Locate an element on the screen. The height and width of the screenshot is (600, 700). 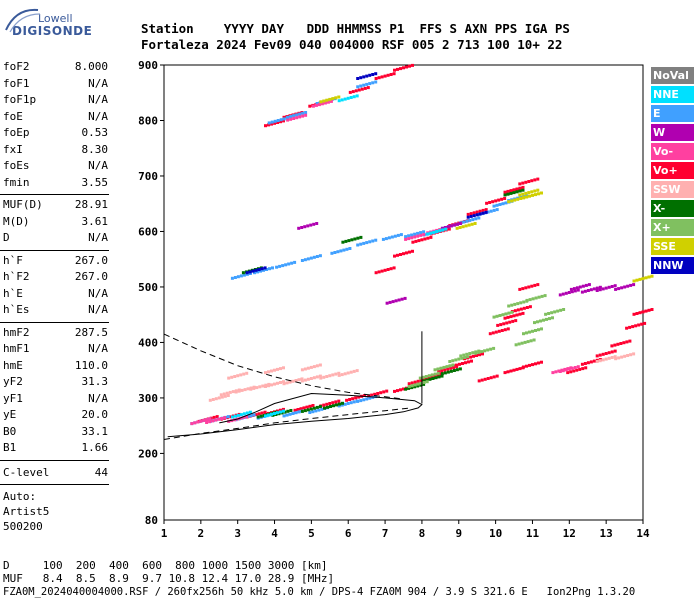
param-value: 33.1 is located at coordinates (95, 431).